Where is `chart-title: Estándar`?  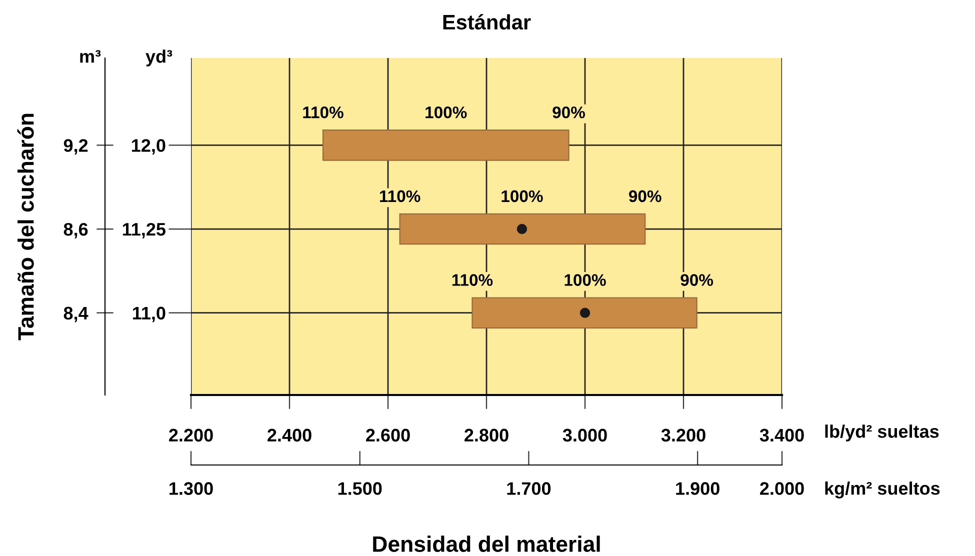
chart-title: Estándar is located at coordinates (487, 22).